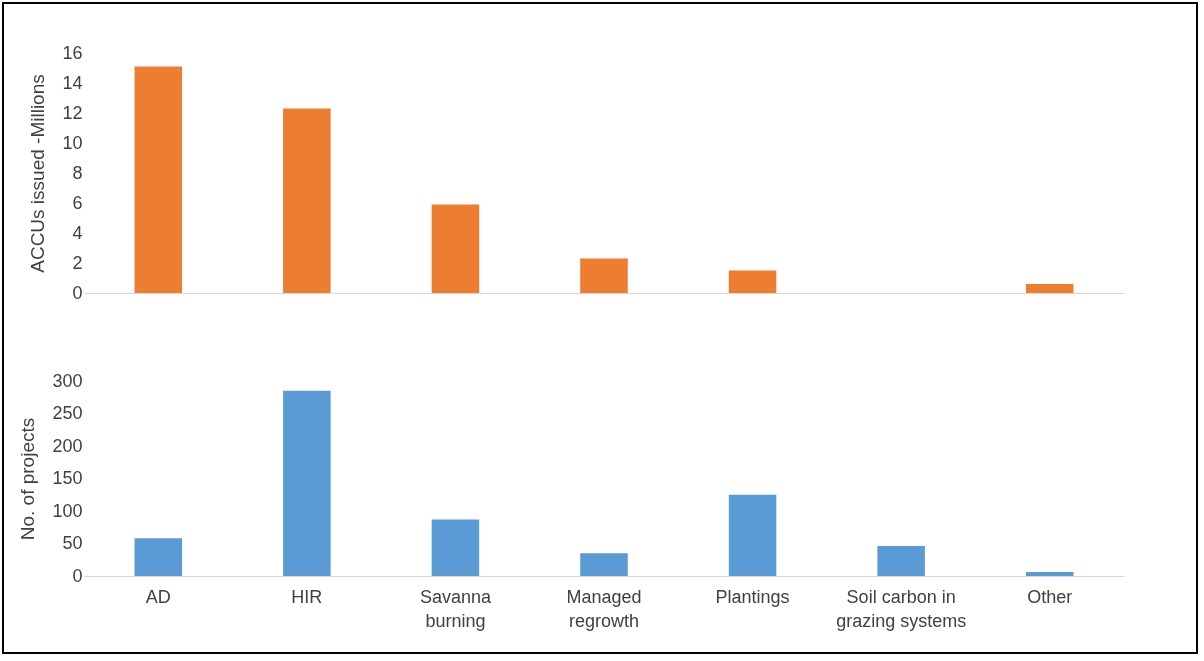  Describe the element at coordinates (72, 52) in the screenshot. I see `y-tick-label: 16` at that location.